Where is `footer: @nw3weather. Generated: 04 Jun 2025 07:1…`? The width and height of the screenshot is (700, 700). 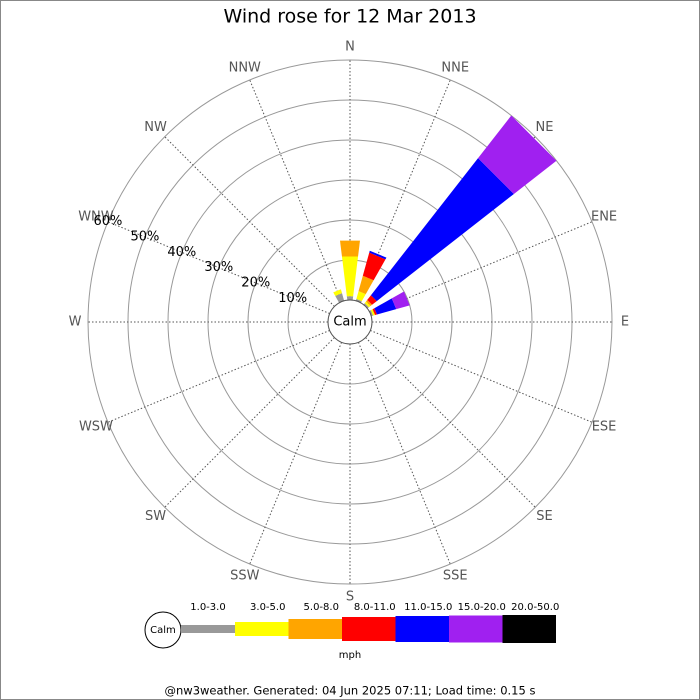 footer: @nw3weather. Generated: 04 Jun 2025 07:1… is located at coordinates (350, 691).